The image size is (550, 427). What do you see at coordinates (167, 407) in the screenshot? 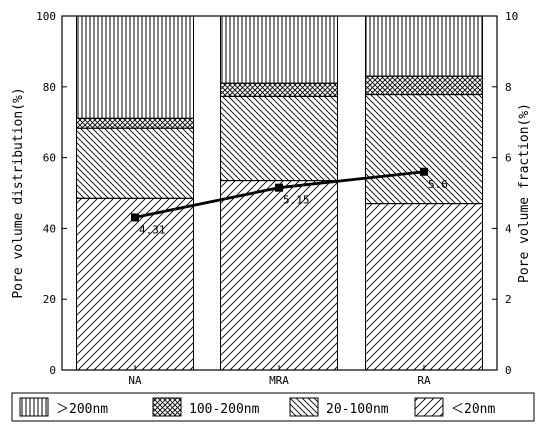
I see `legend-swatch-100200nm` at bounding box center [167, 407].